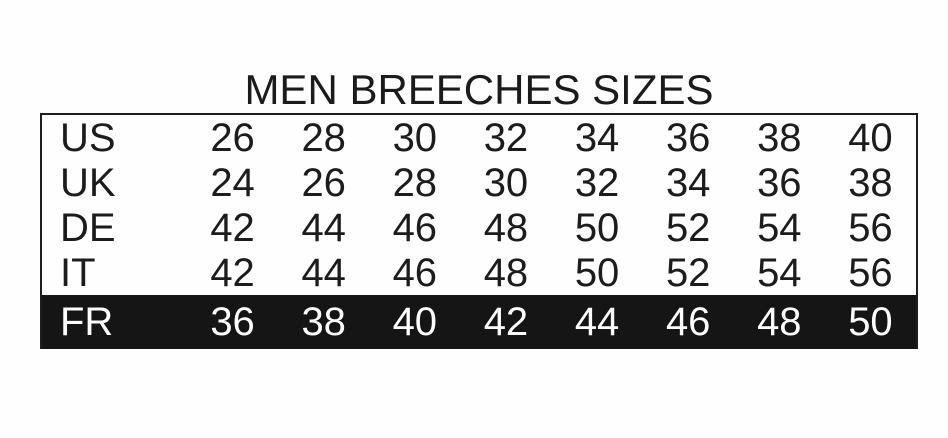 The height and width of the screenshot is (438, 948). I want to click on row-label-it: IT, so click(78, 272).